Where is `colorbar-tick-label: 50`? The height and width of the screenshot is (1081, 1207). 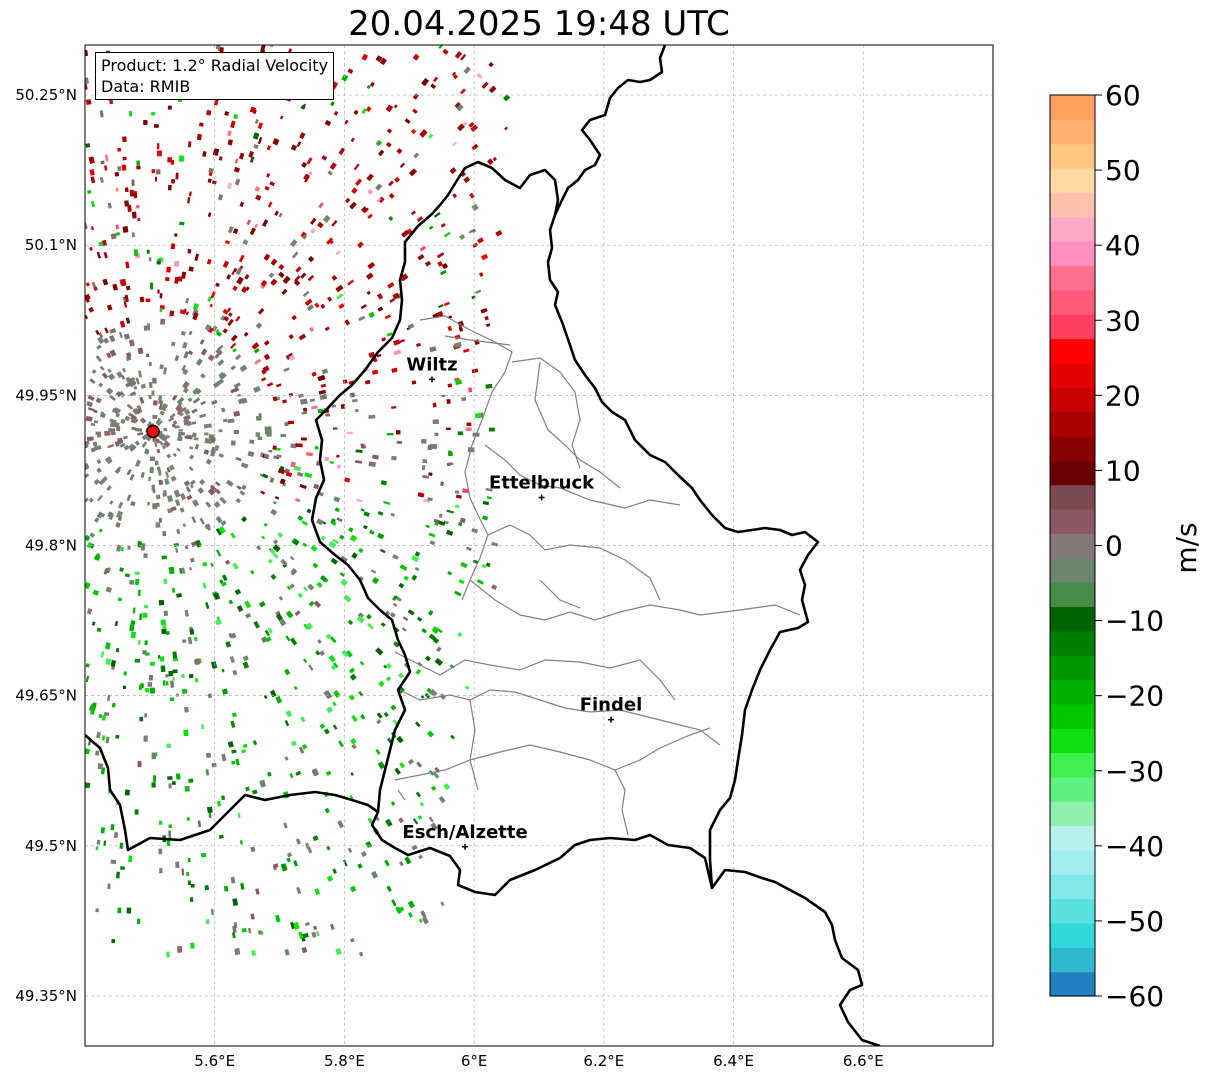
colorbar-tick-label: 50 is located at coordinates (1123, 170).